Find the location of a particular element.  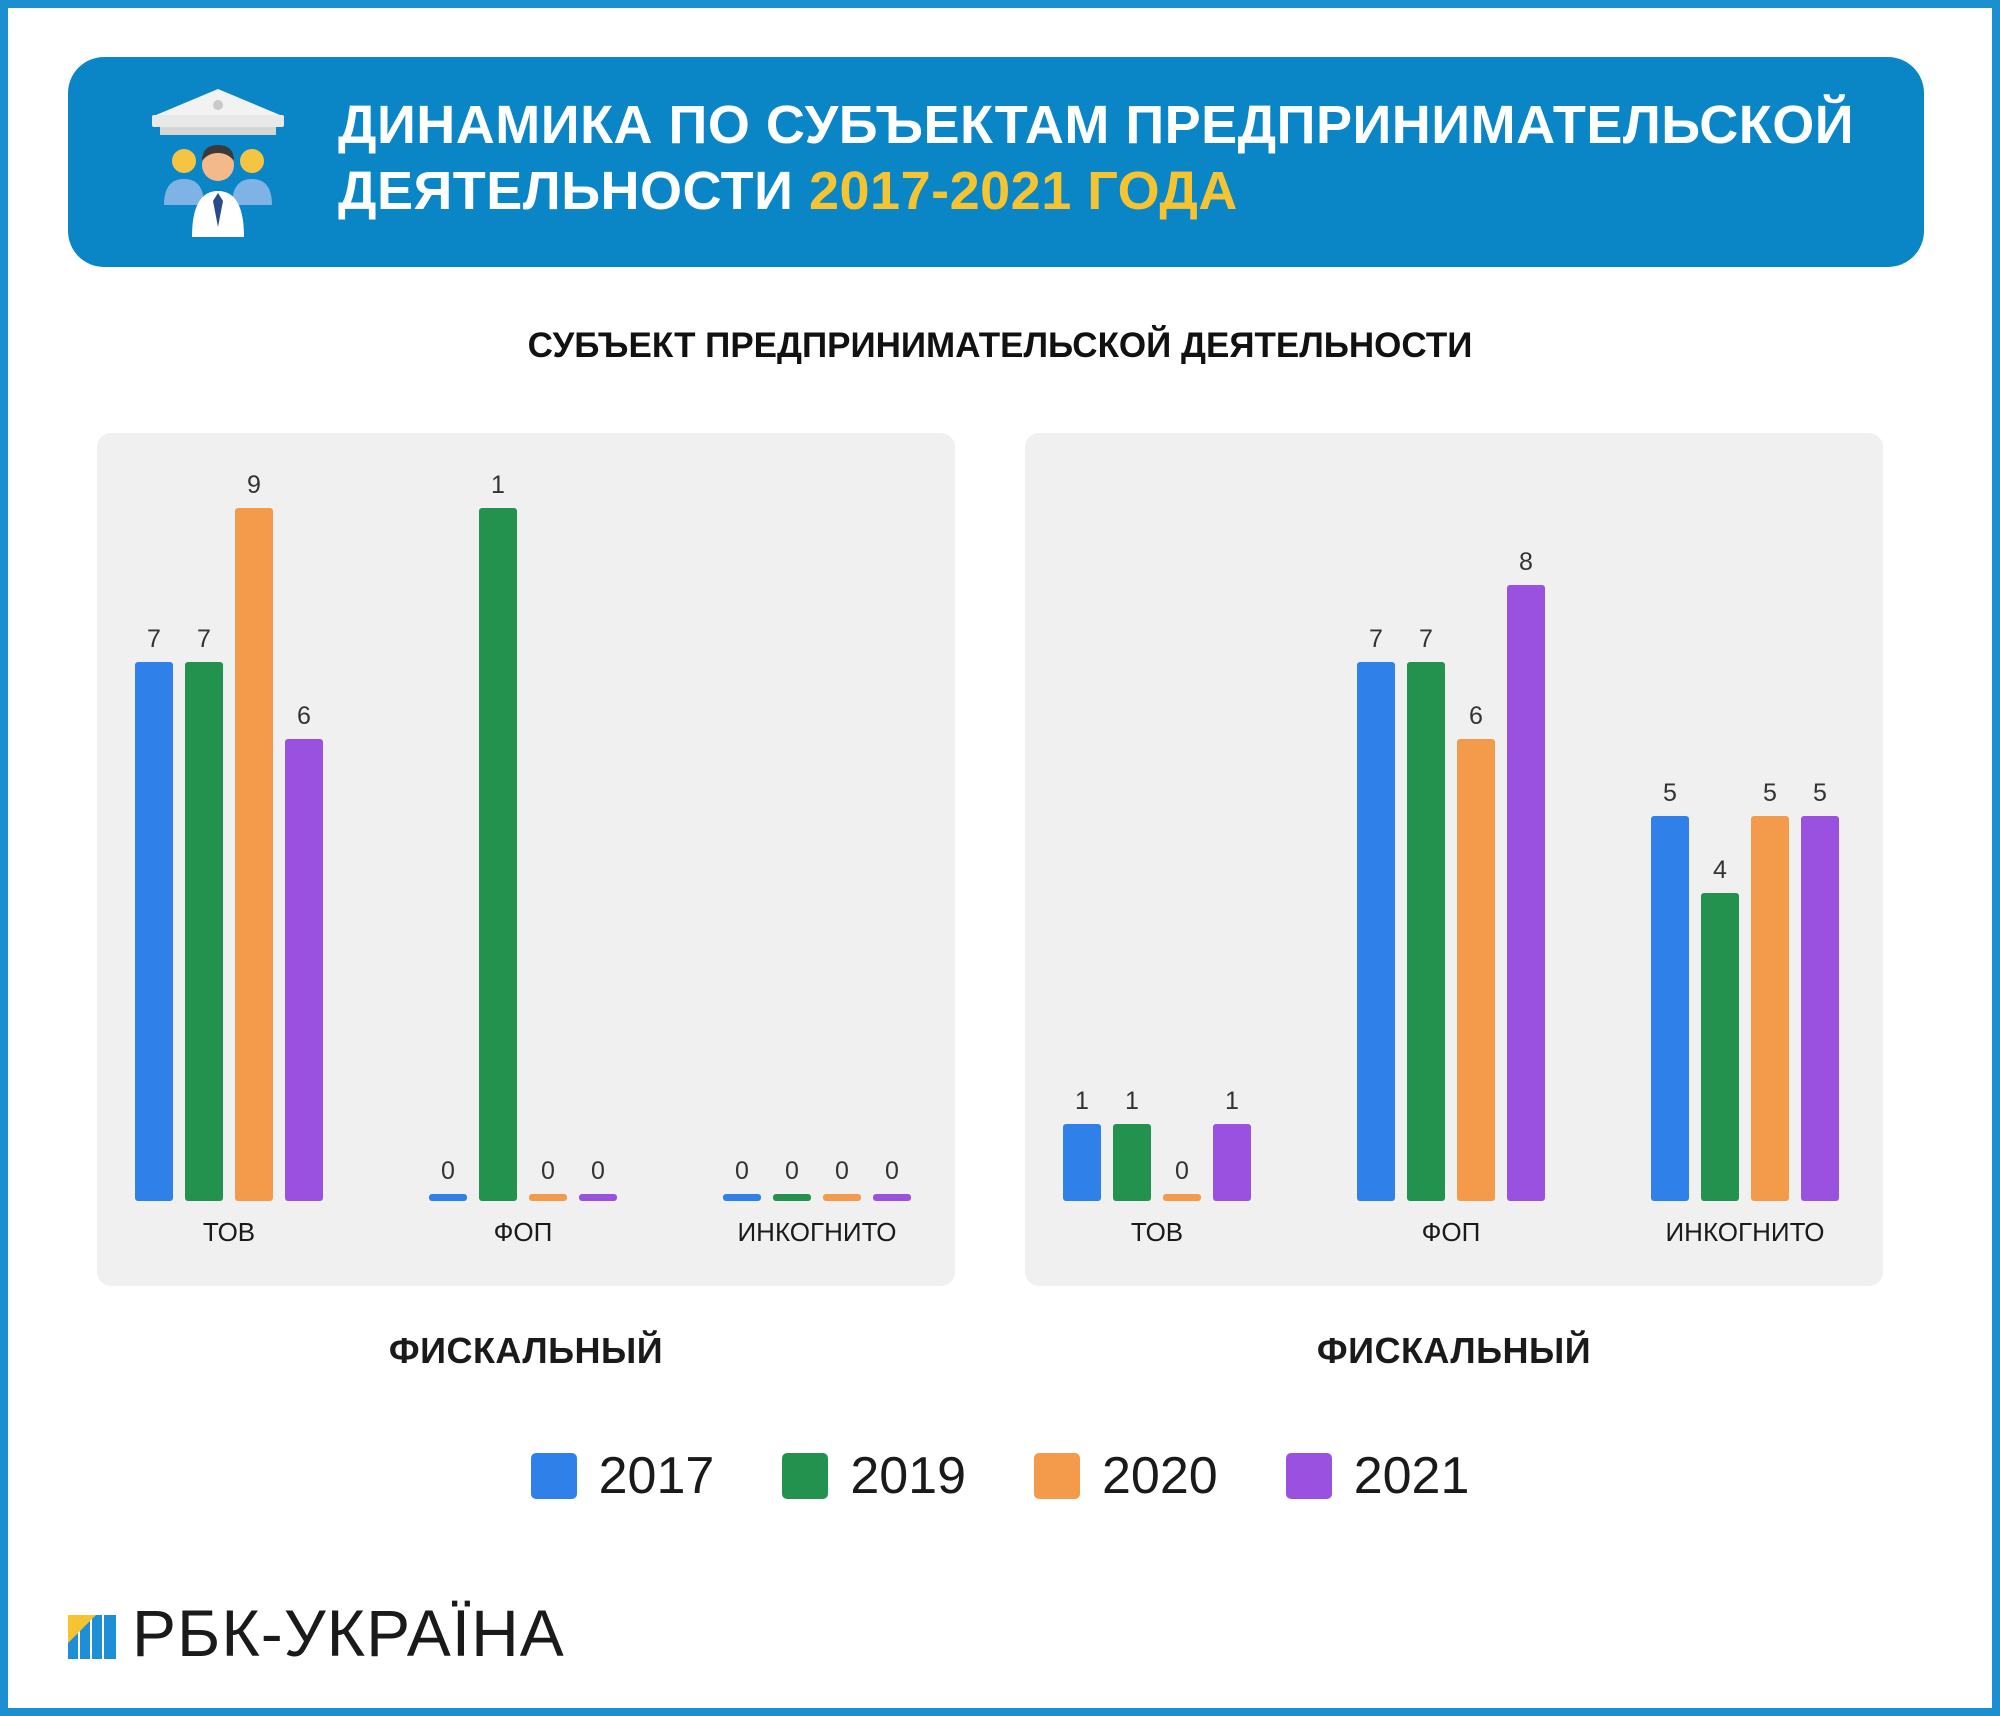

legend-item-2020: 2020 is located at coordinates (1126, 1476).